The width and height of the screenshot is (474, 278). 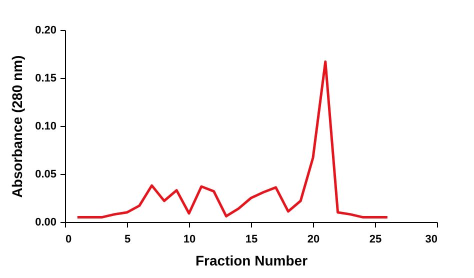 What do you see at coordinates (45, 222) in the screenshot?
I see `y-tick-label: 0.00` at bounding box center [45, 222].